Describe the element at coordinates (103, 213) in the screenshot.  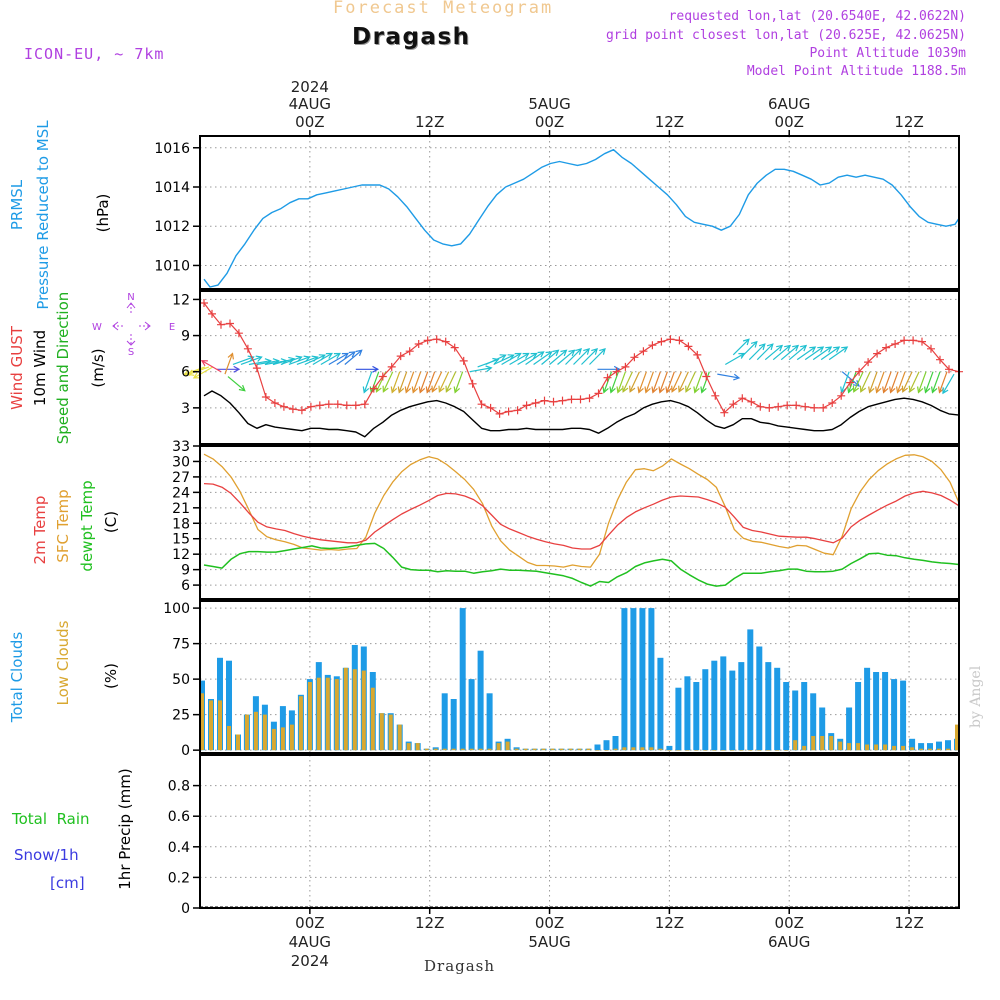
I see `pressure-unit: (hPa)` at that location.